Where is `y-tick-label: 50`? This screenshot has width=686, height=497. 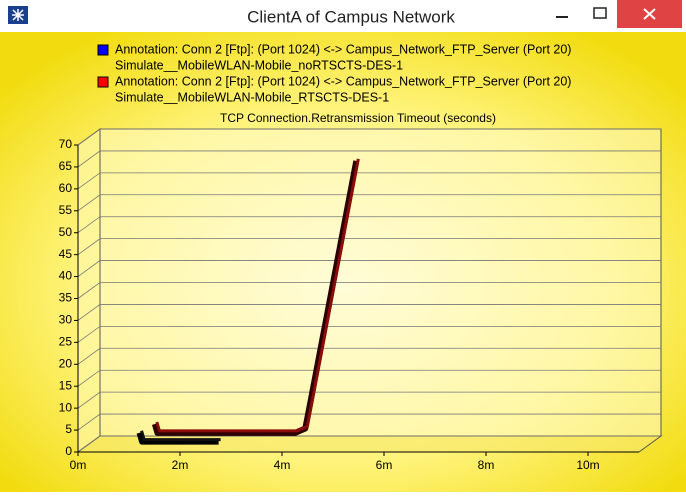 y-tick-label: 50 is located at coordinates (66, 232).